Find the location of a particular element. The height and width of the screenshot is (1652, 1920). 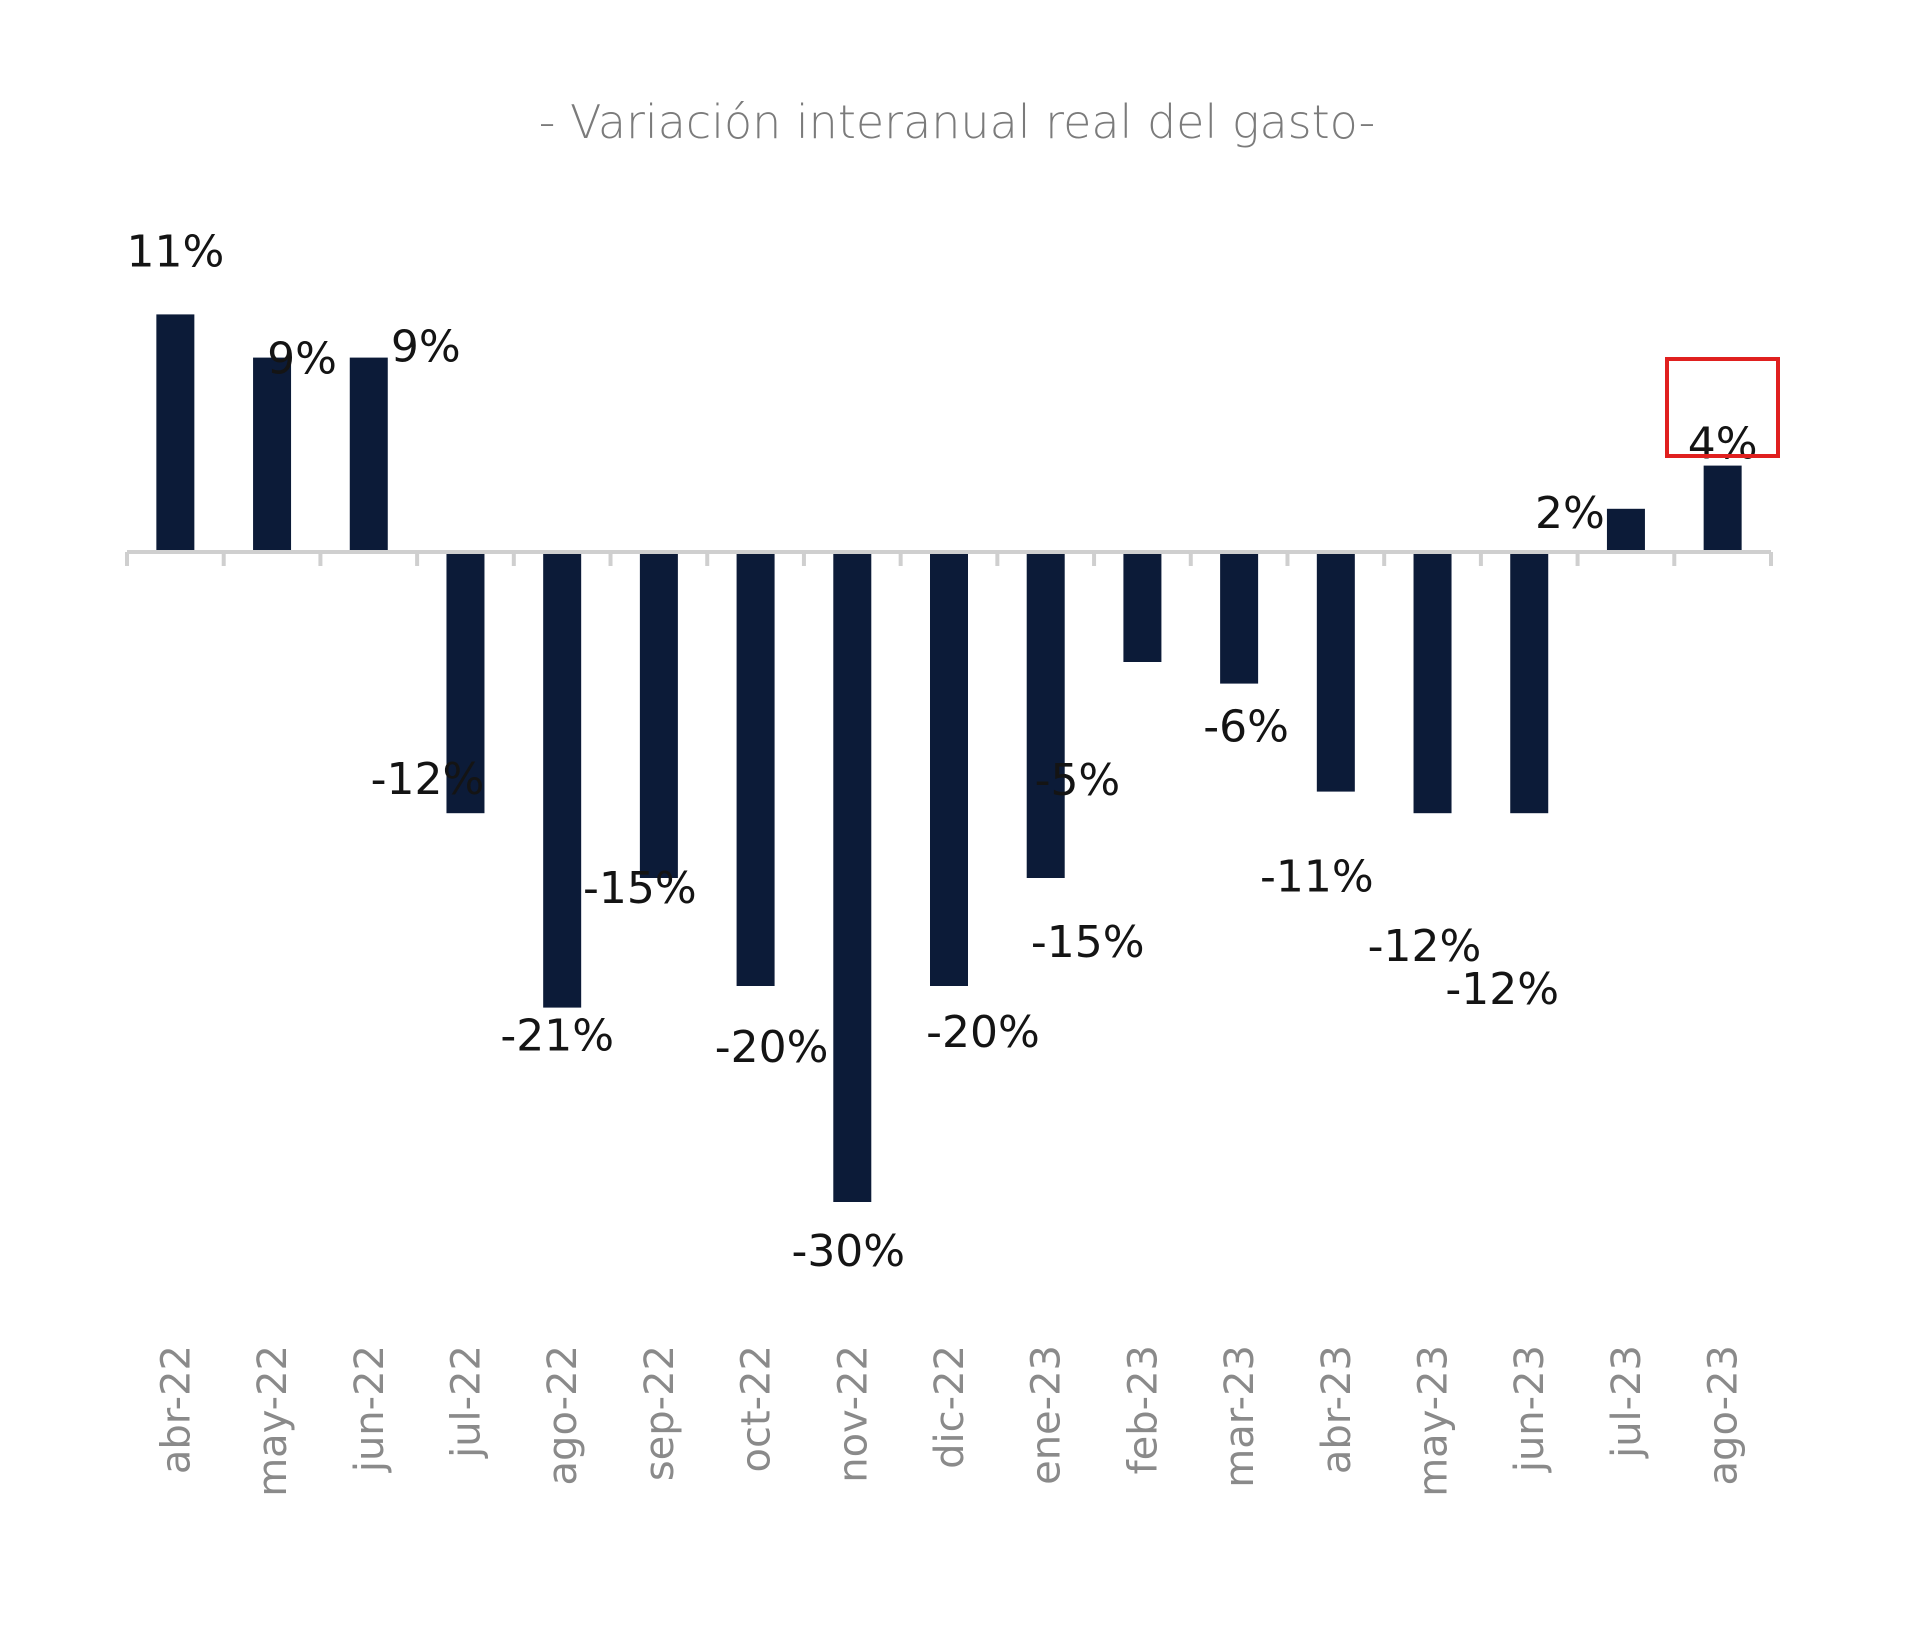

value-label: 11% is located at coordinates (175, 251).